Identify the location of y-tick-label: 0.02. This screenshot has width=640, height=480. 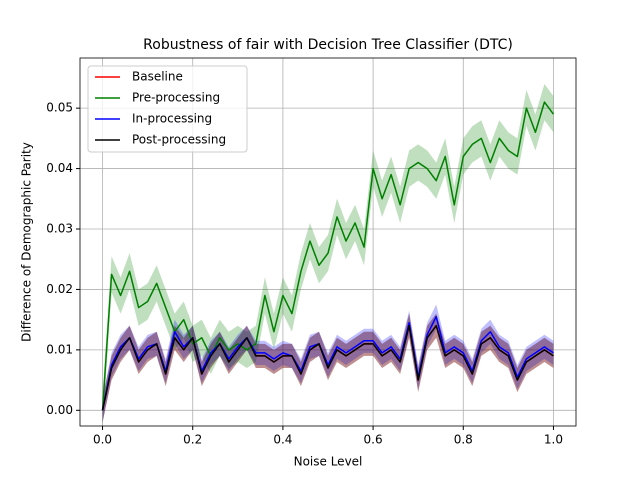
(59, 289).